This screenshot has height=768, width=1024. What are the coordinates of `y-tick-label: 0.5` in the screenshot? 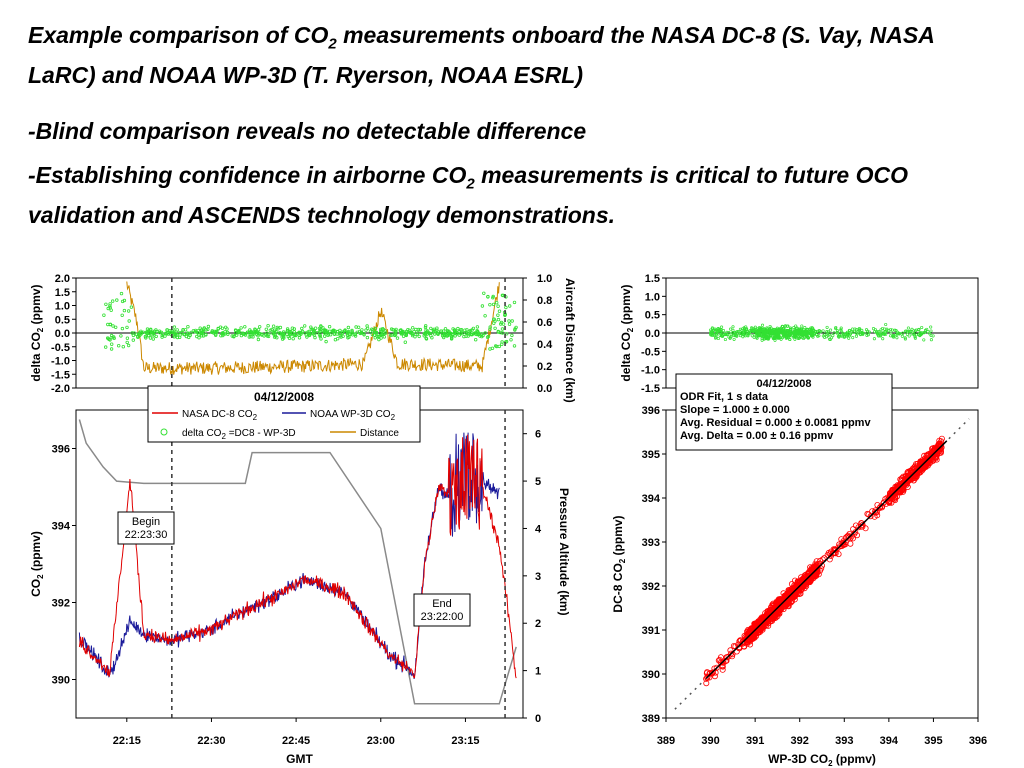 It's located at (652, 316).